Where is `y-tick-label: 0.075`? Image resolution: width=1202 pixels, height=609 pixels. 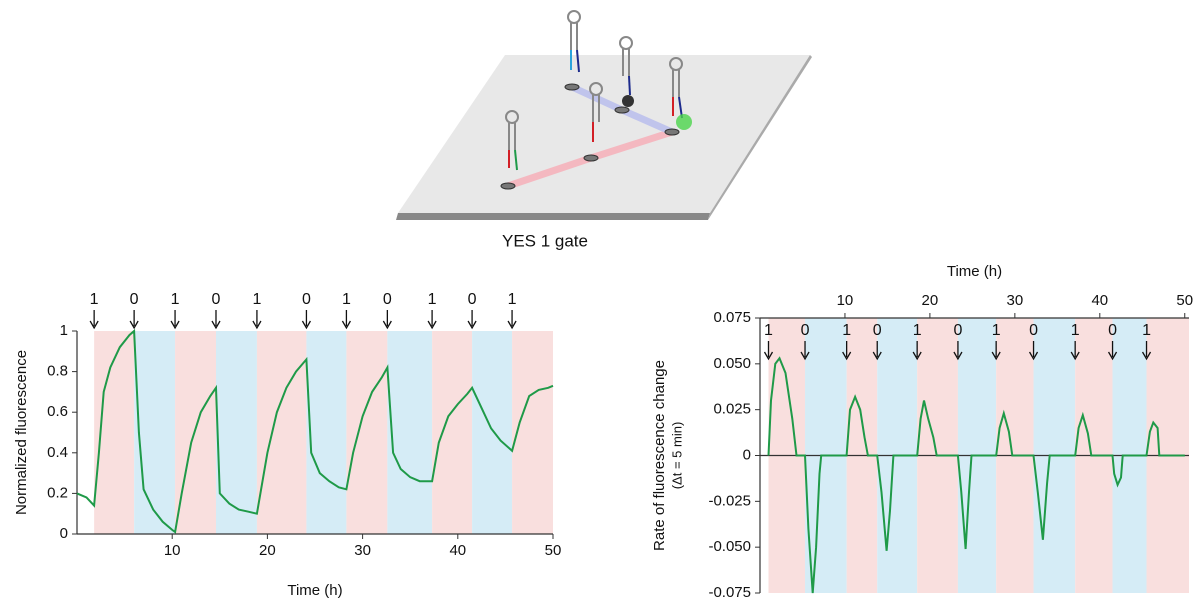 y-tick-label: 0.075 is located at coordinates (732, 317).